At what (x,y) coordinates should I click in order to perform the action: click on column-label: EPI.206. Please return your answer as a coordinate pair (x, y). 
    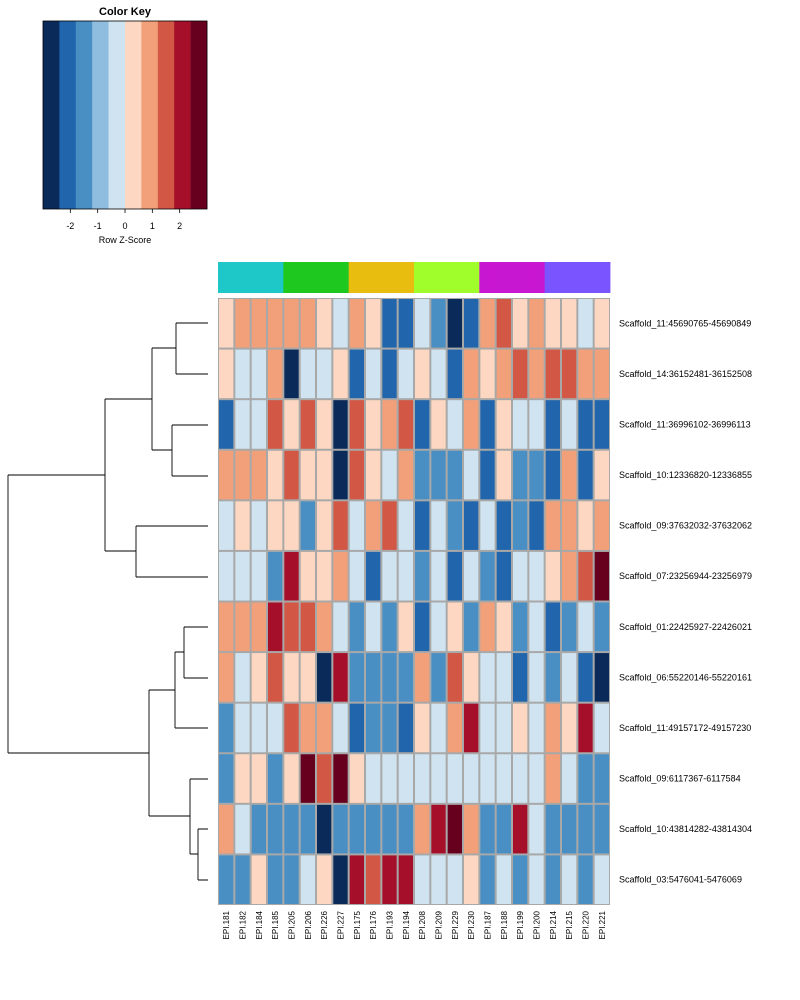
    Looking at the image, I should click on (308, 924).